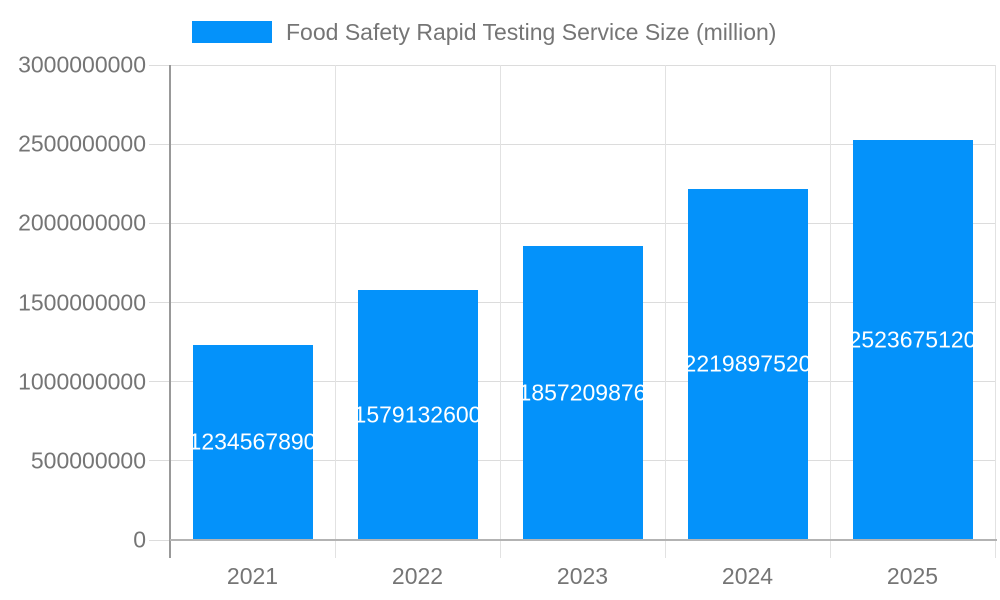 The height and width of the screenshot is (600, 1000). I want to click on bar-2025: 2523675120, so click(912, 340).